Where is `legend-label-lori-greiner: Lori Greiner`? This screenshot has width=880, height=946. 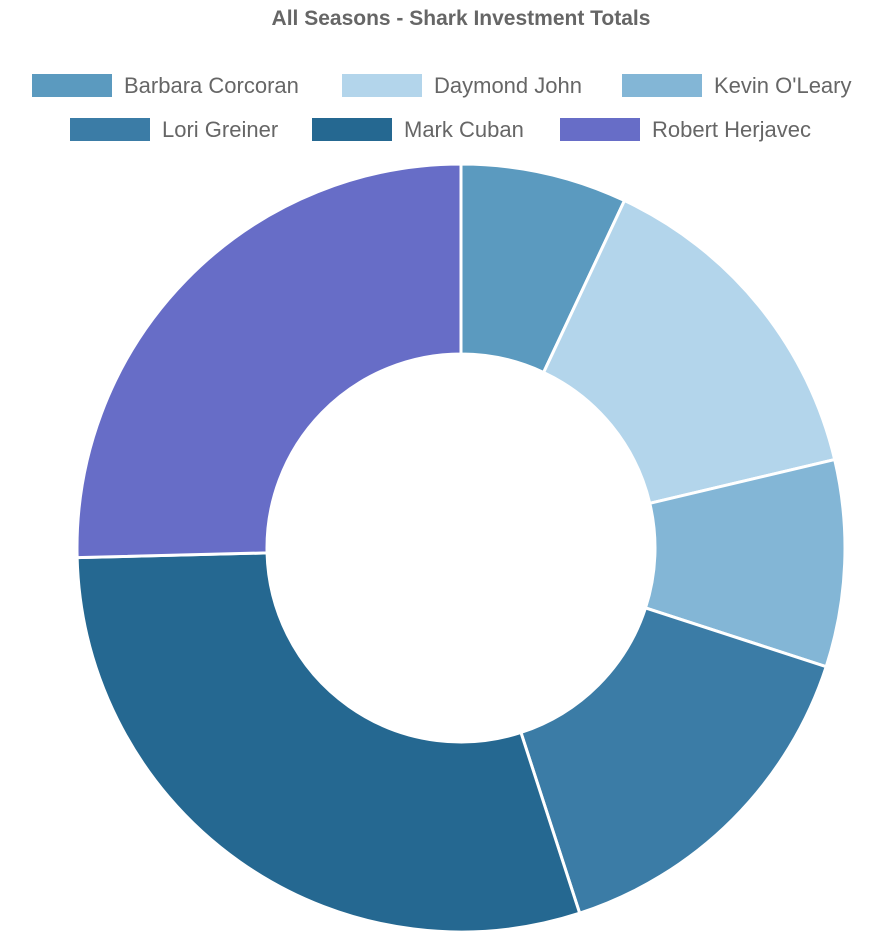
legend-label-lori-greiner: Lori Greiner is located at coordinates (220, 129).